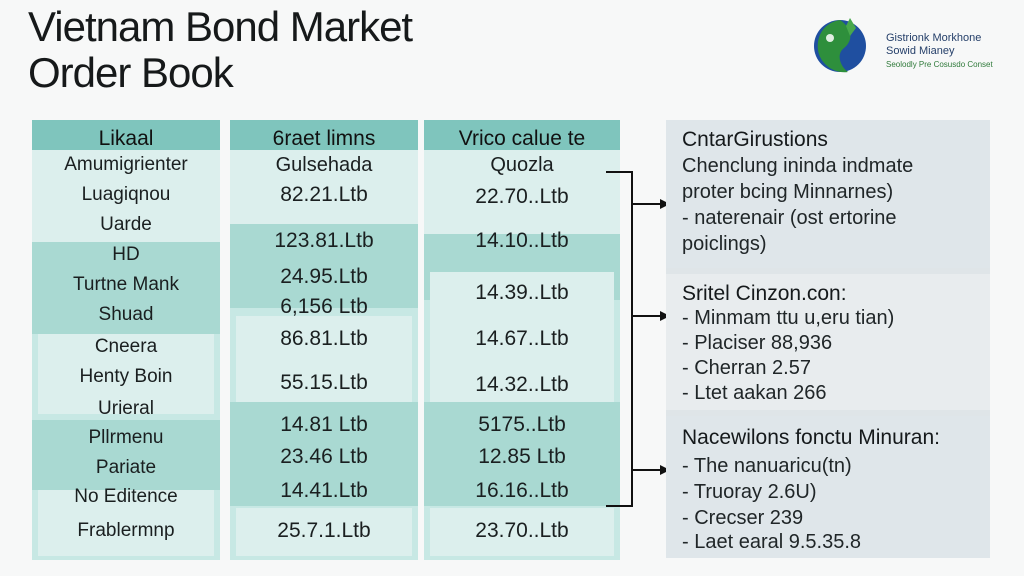 The image size is (1024, 576). Describe the element at coordinates (772, 542) in the screenshot. I see `section-line: - Laet earal 9.5.35.8` at that location.